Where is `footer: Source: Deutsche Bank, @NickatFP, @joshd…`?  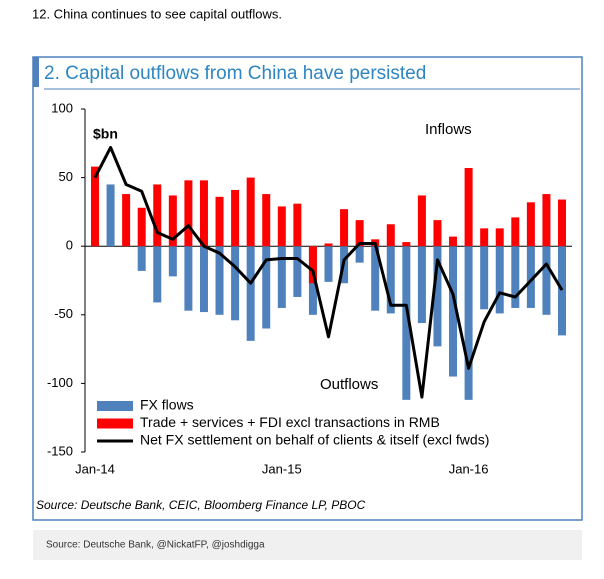
footer: Source: Deutsche Bank, @NickatFP, @joshd… is located at coordinates (155, 545).